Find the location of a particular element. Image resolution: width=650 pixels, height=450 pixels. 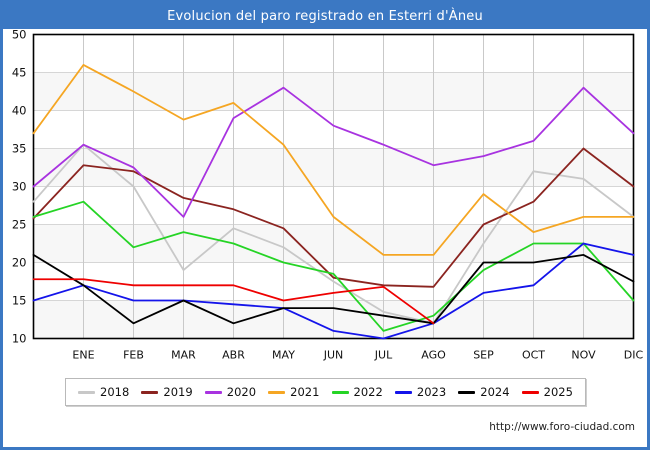

series-line-2025 is located at coordinates (233, 301).